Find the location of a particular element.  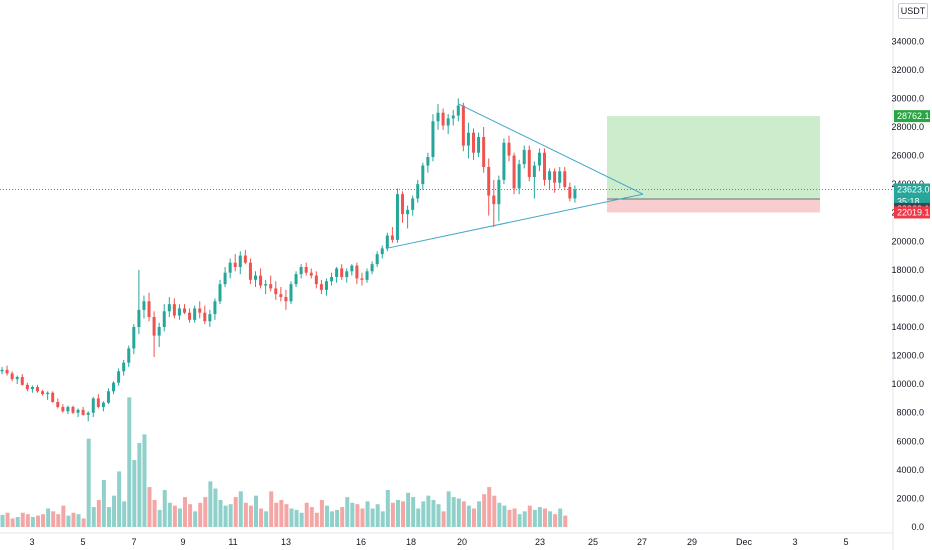

time-tick-label: 20 is located at coordinates (462, 542).